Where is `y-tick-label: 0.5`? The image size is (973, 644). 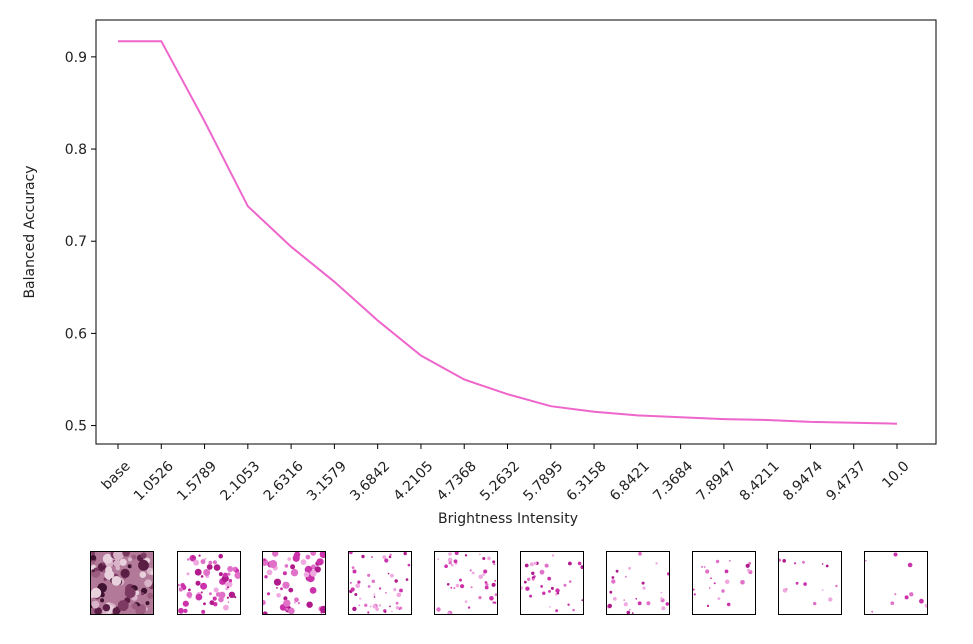
y-tick-label: 0.5 is located at coordinates (76, 427).